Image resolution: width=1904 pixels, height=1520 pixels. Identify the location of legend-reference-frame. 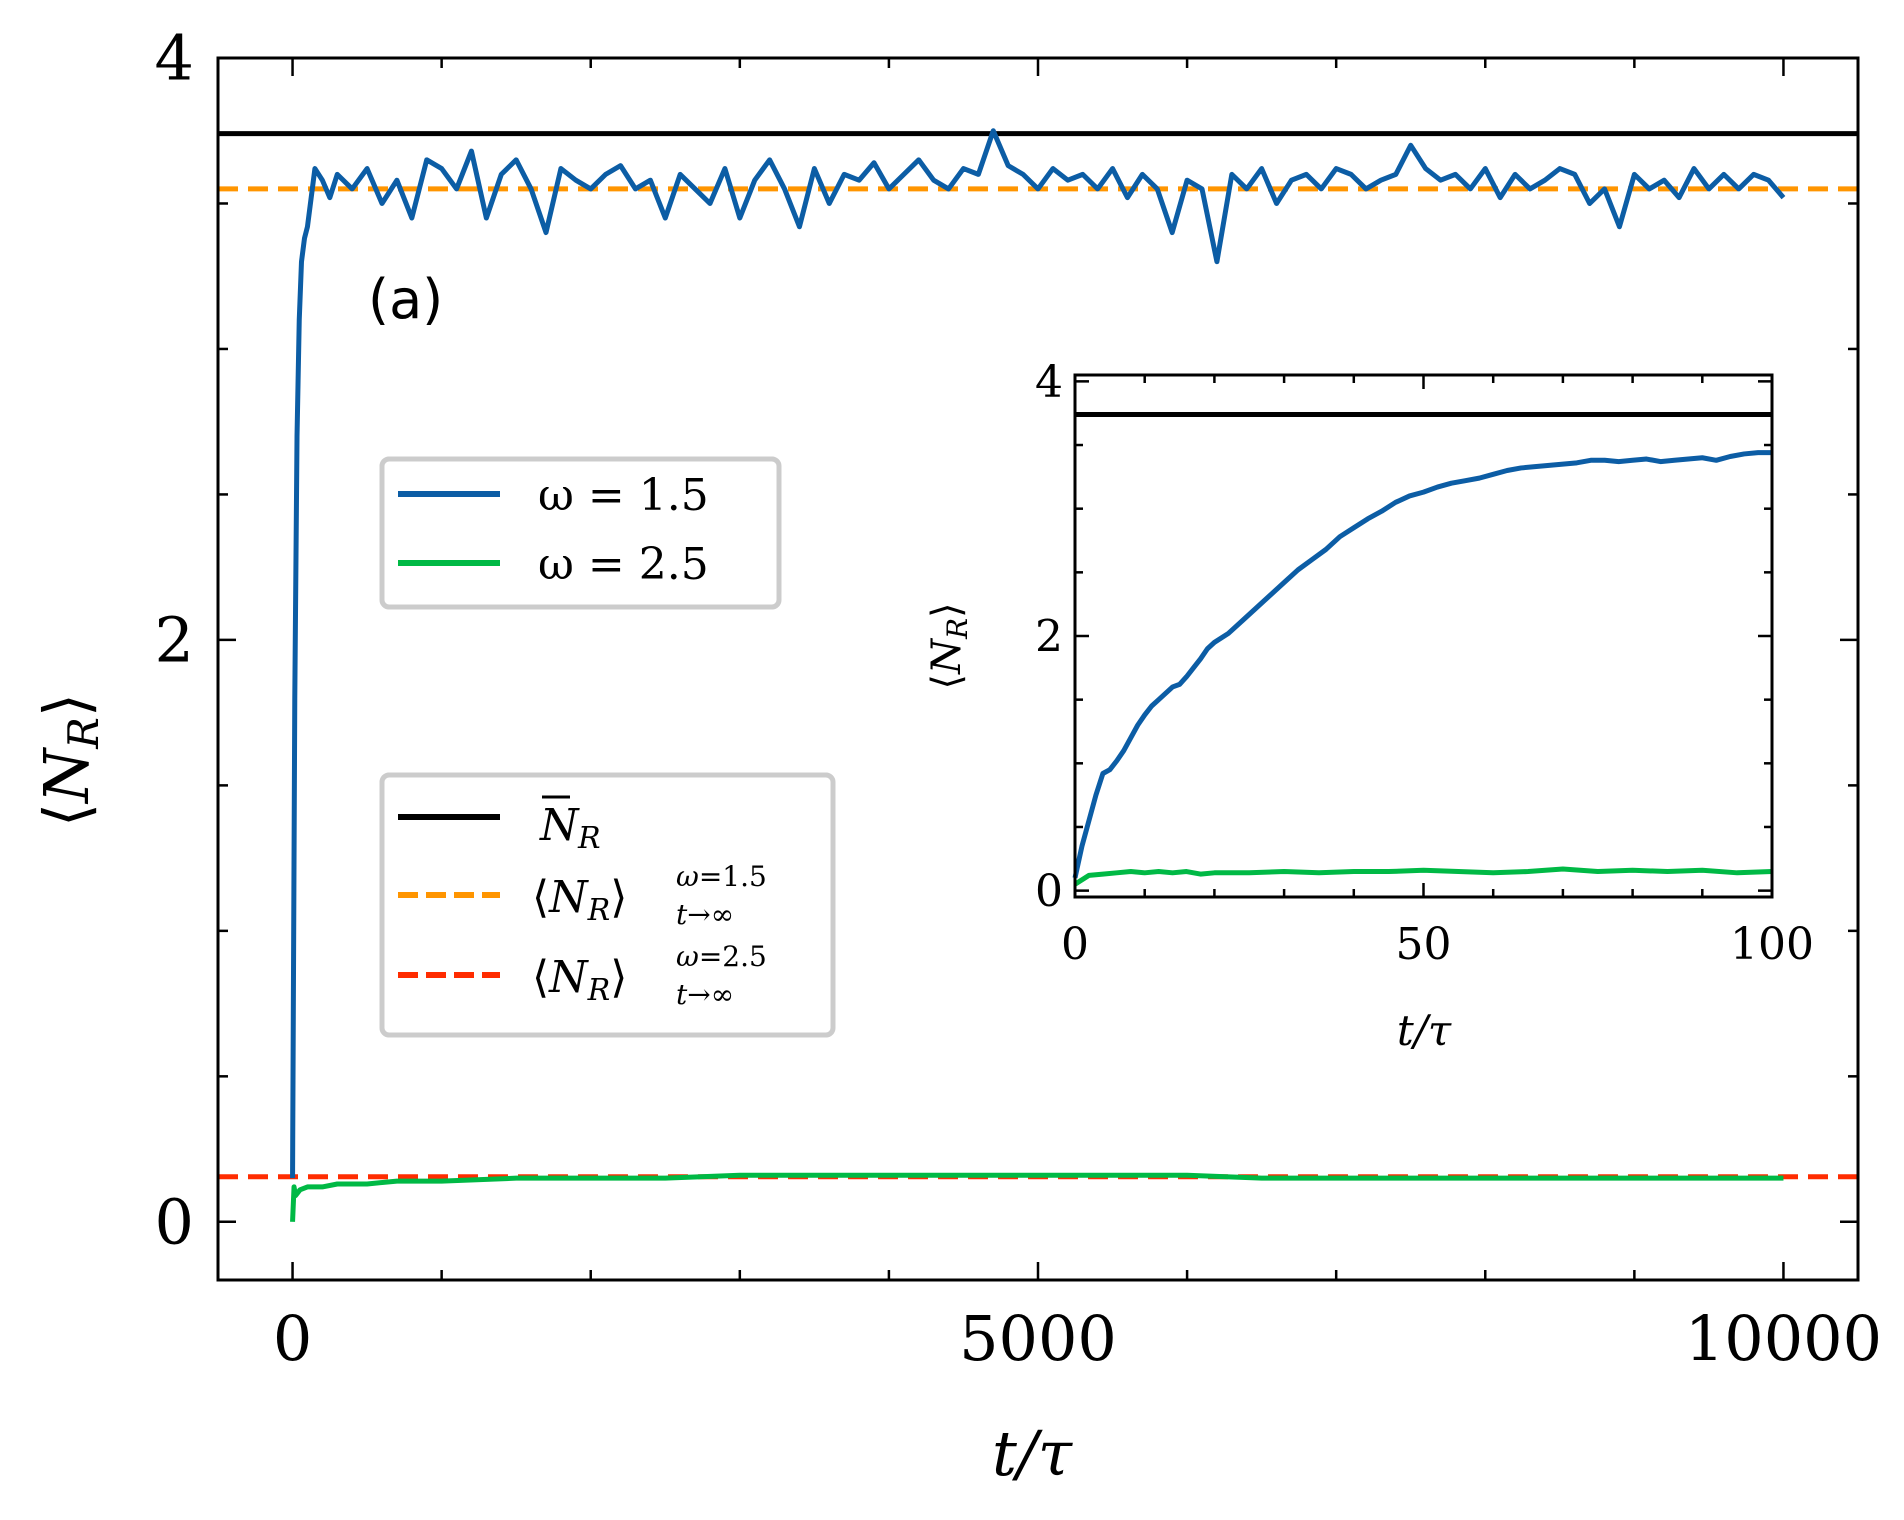
(607, 905).